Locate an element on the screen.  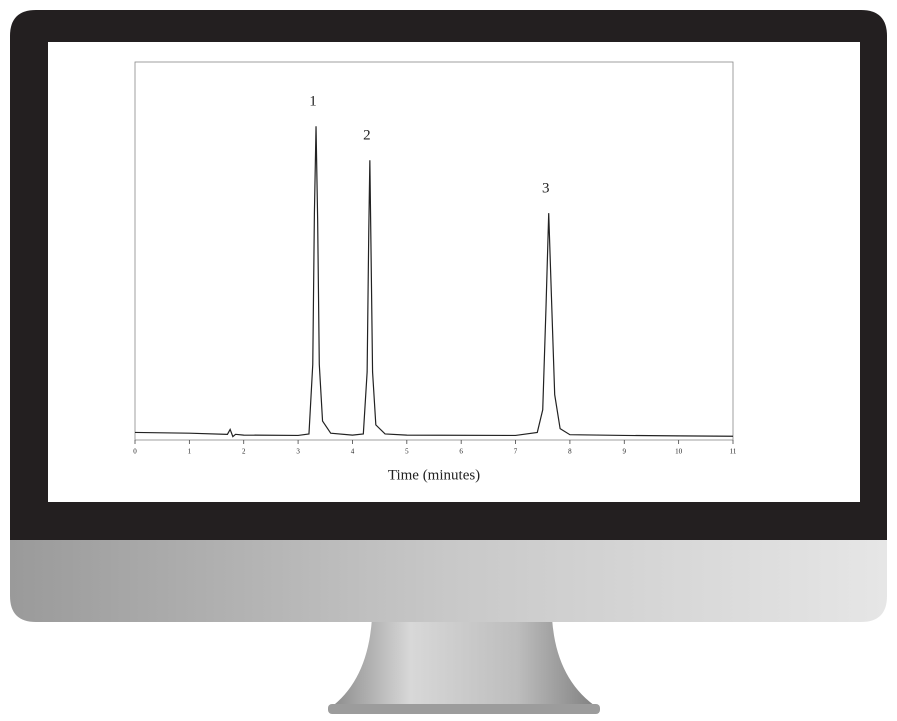
peak-label: 2 is located at coordinates (367, 136).